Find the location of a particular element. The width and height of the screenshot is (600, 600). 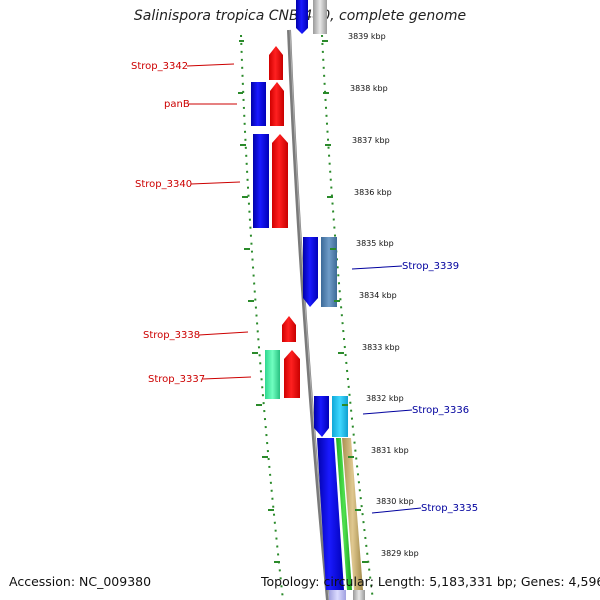

right-ruler-dashes is located at coordinates (345, 301).